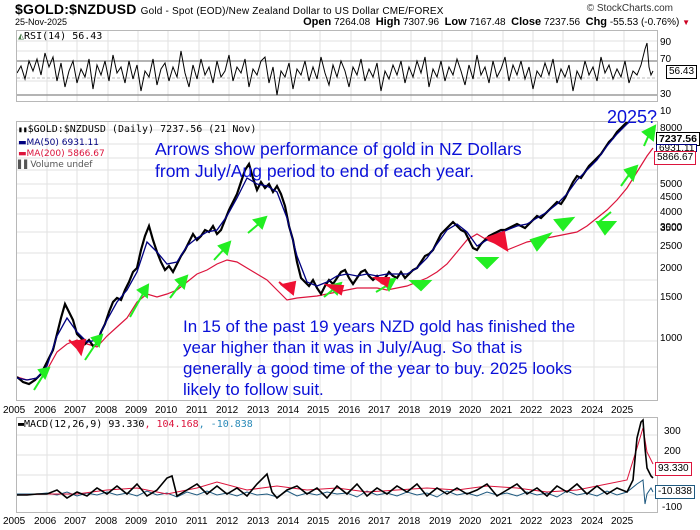 The height and width of the screenshot is (530, 700). Describe the element at coordinates (671, 128) in the screenshot. I see `price-tick-8000: 8000` at that location.